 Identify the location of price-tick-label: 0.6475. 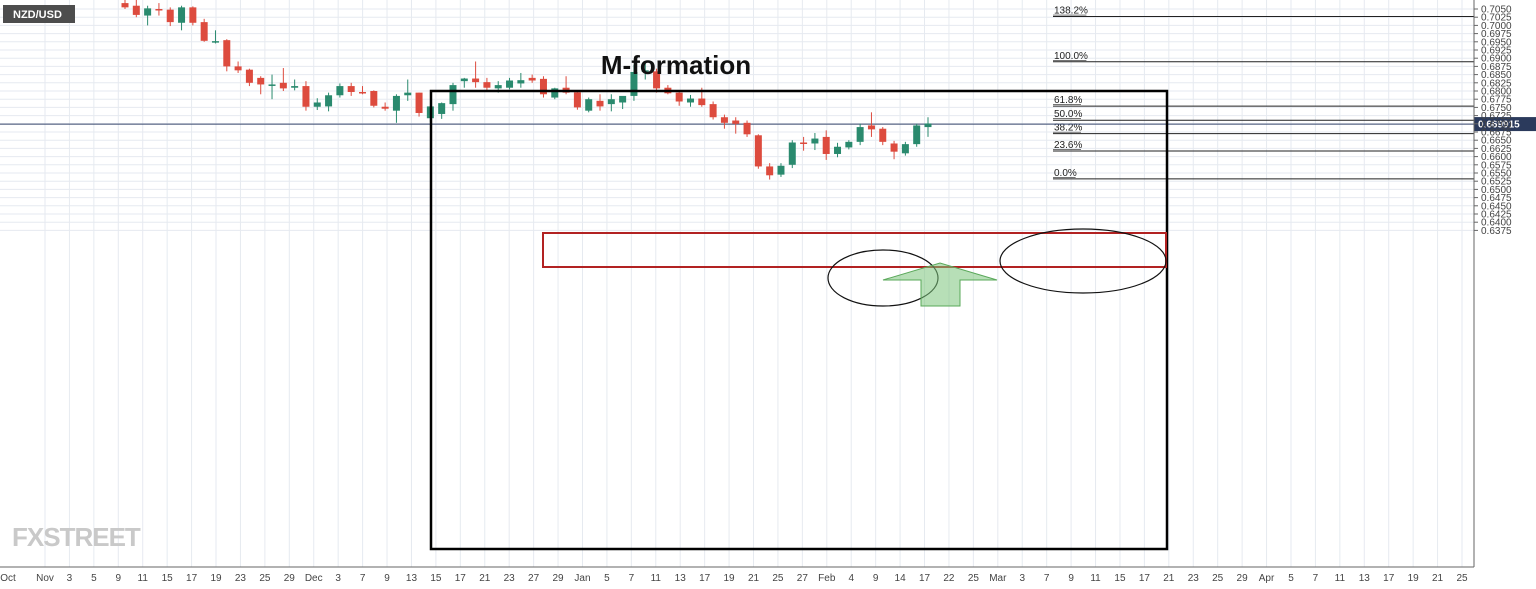
(1496, 198).